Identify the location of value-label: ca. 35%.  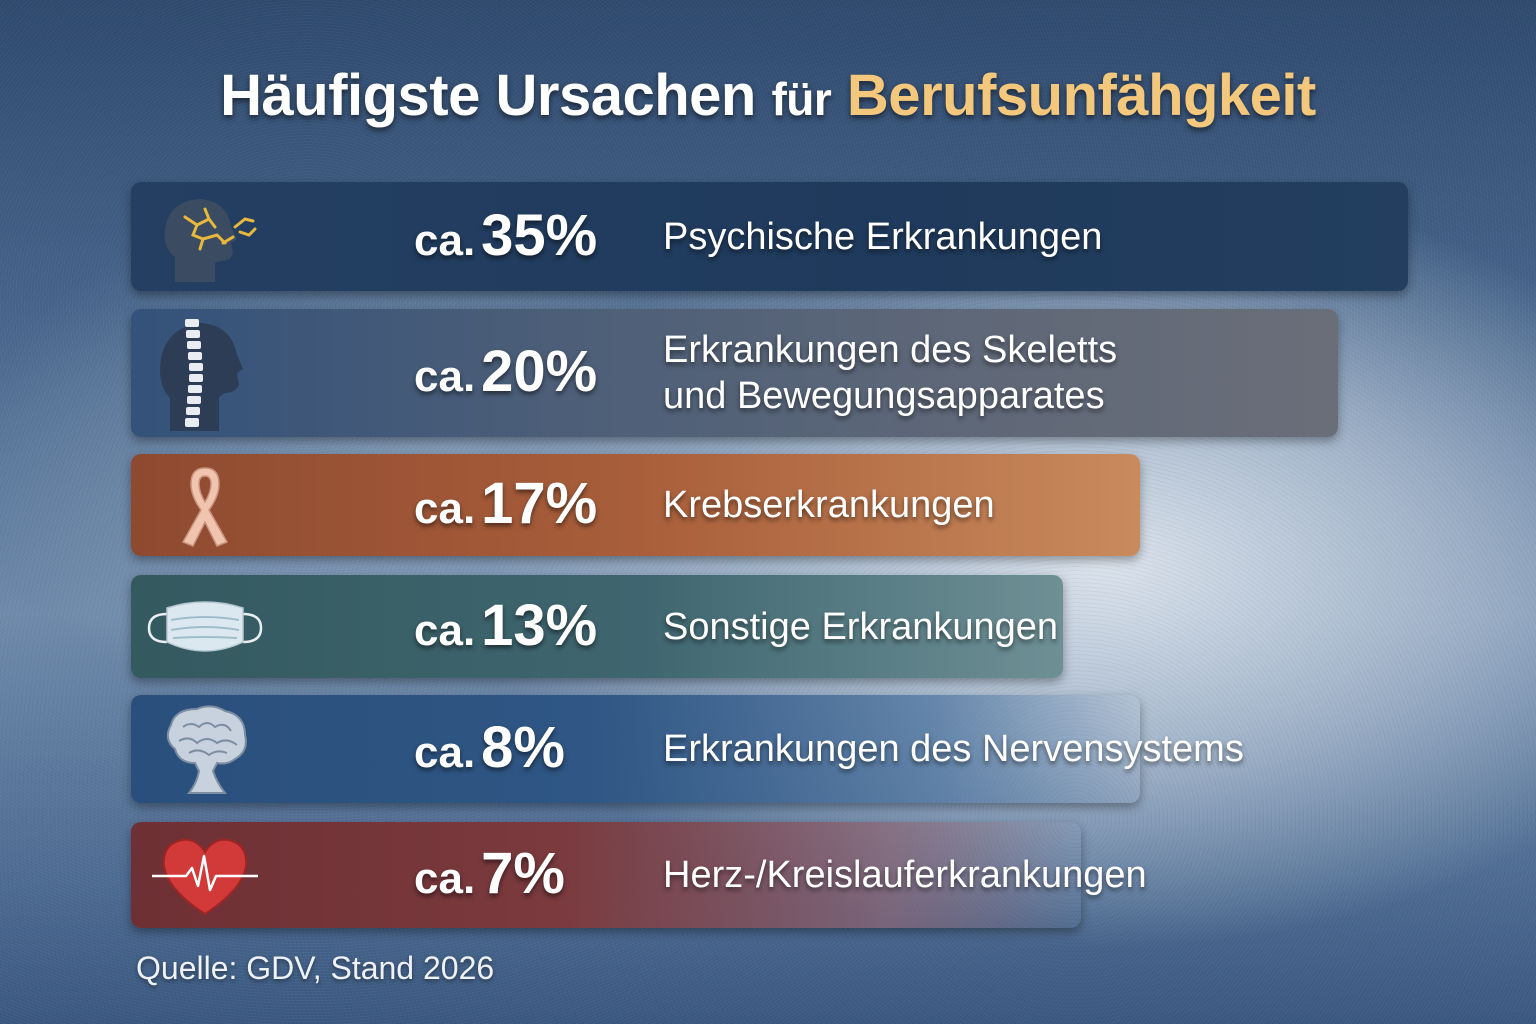
(505, 235).